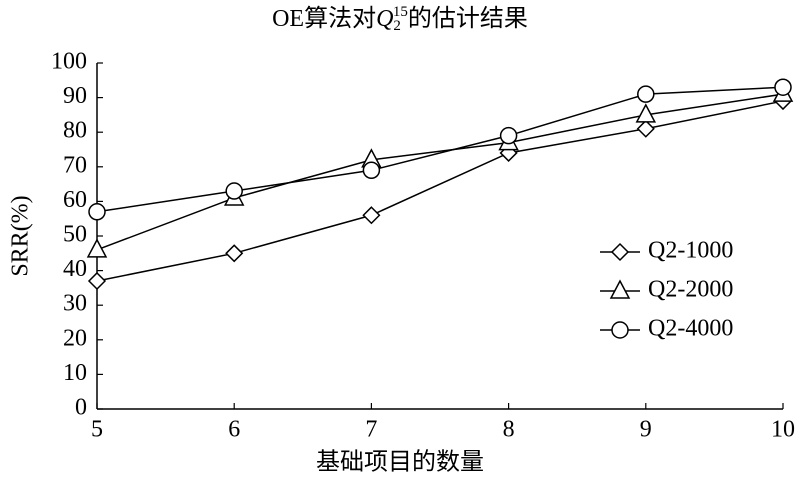  Describe the element at coordinates (690, 329) in the screenshot. I see `legend-label: Q2-4000` at that location.